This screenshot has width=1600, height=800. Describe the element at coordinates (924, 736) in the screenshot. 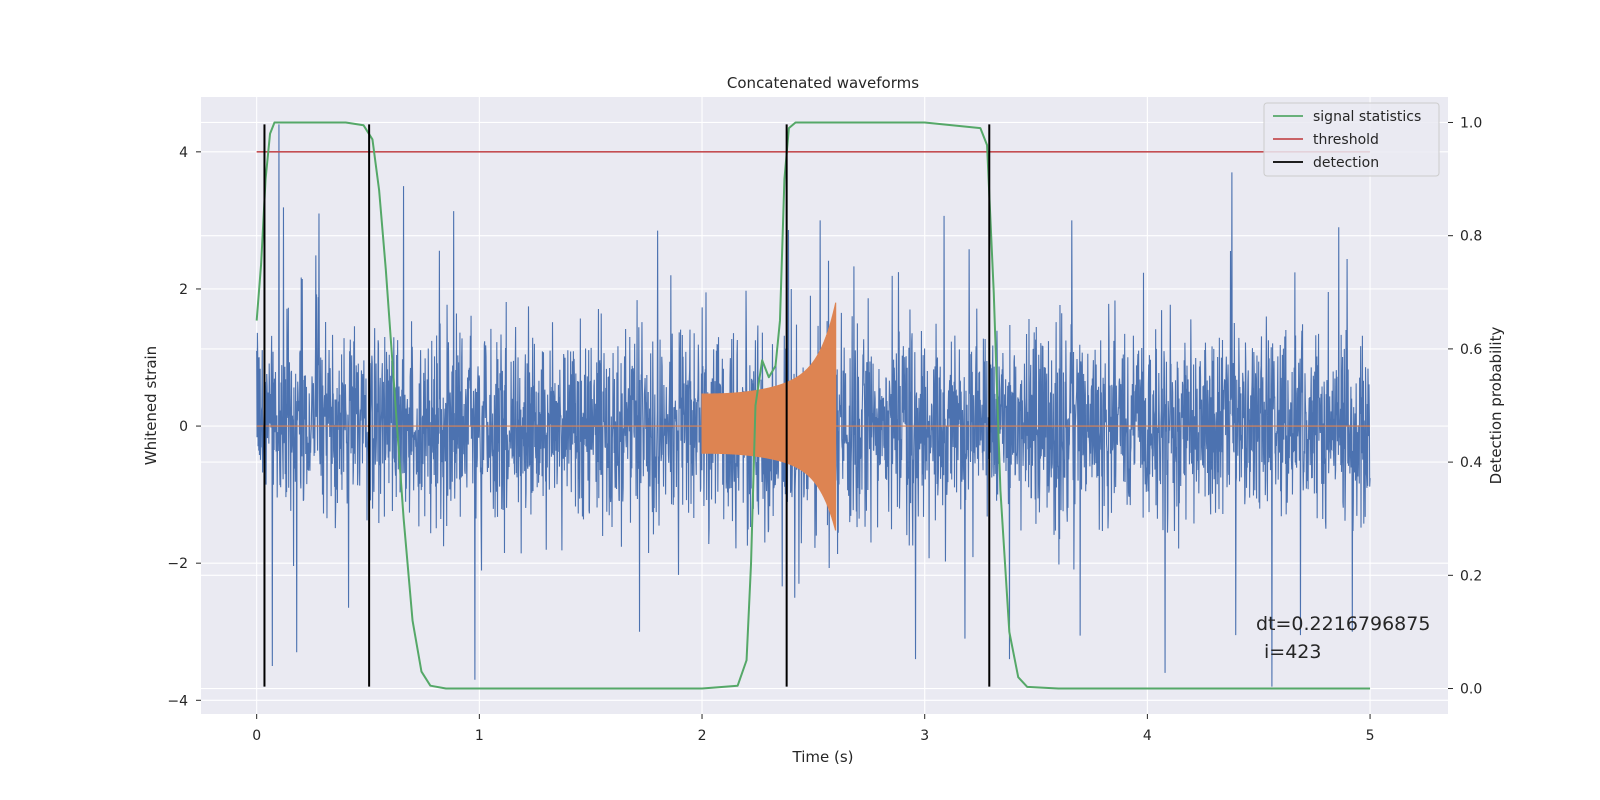

I see `x-tick-label: 3` at that location.